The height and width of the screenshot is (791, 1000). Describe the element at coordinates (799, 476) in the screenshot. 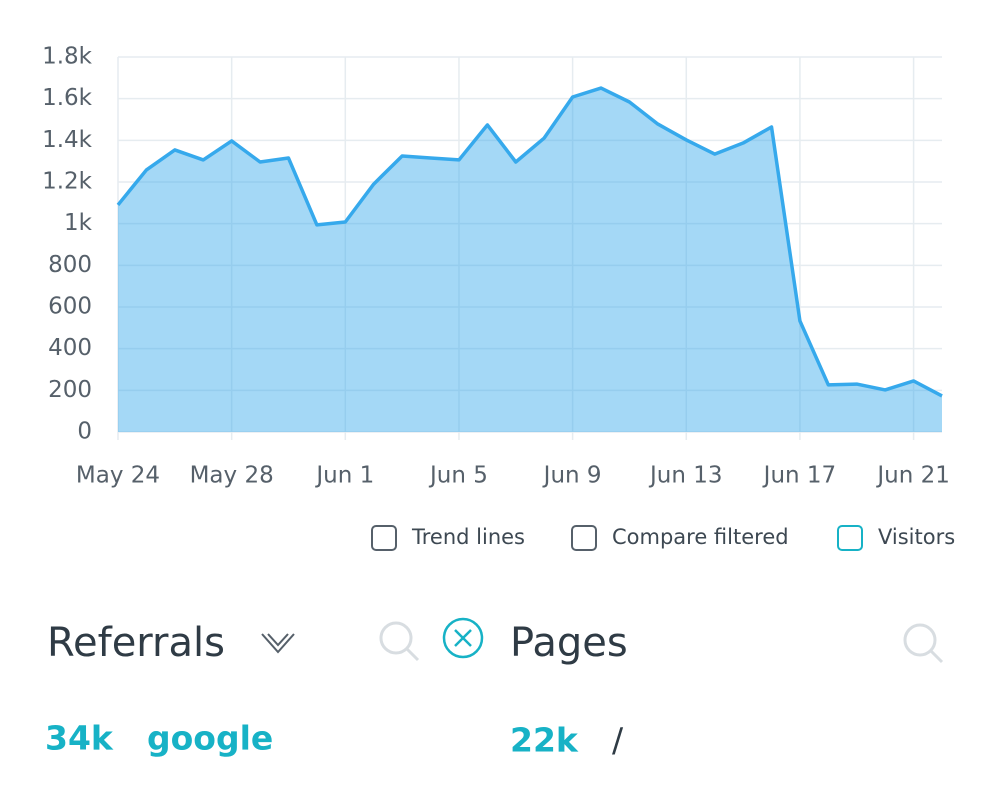

I see `x-tick-label: Jun 17` at that location.